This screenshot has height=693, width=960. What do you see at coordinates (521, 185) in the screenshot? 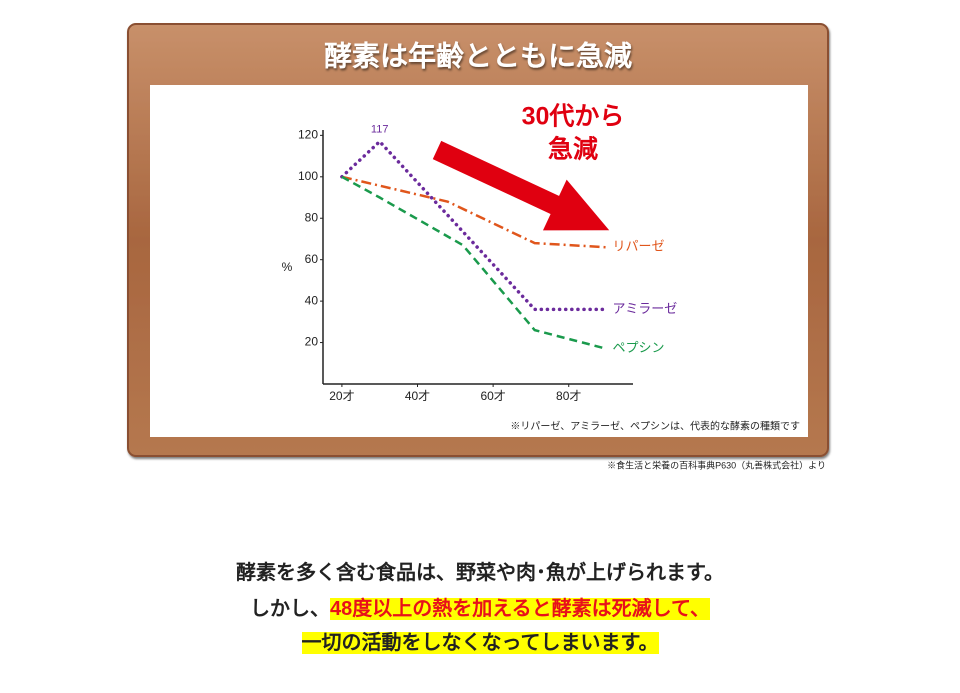
I see `arrow` at bounding box center [521, 185].